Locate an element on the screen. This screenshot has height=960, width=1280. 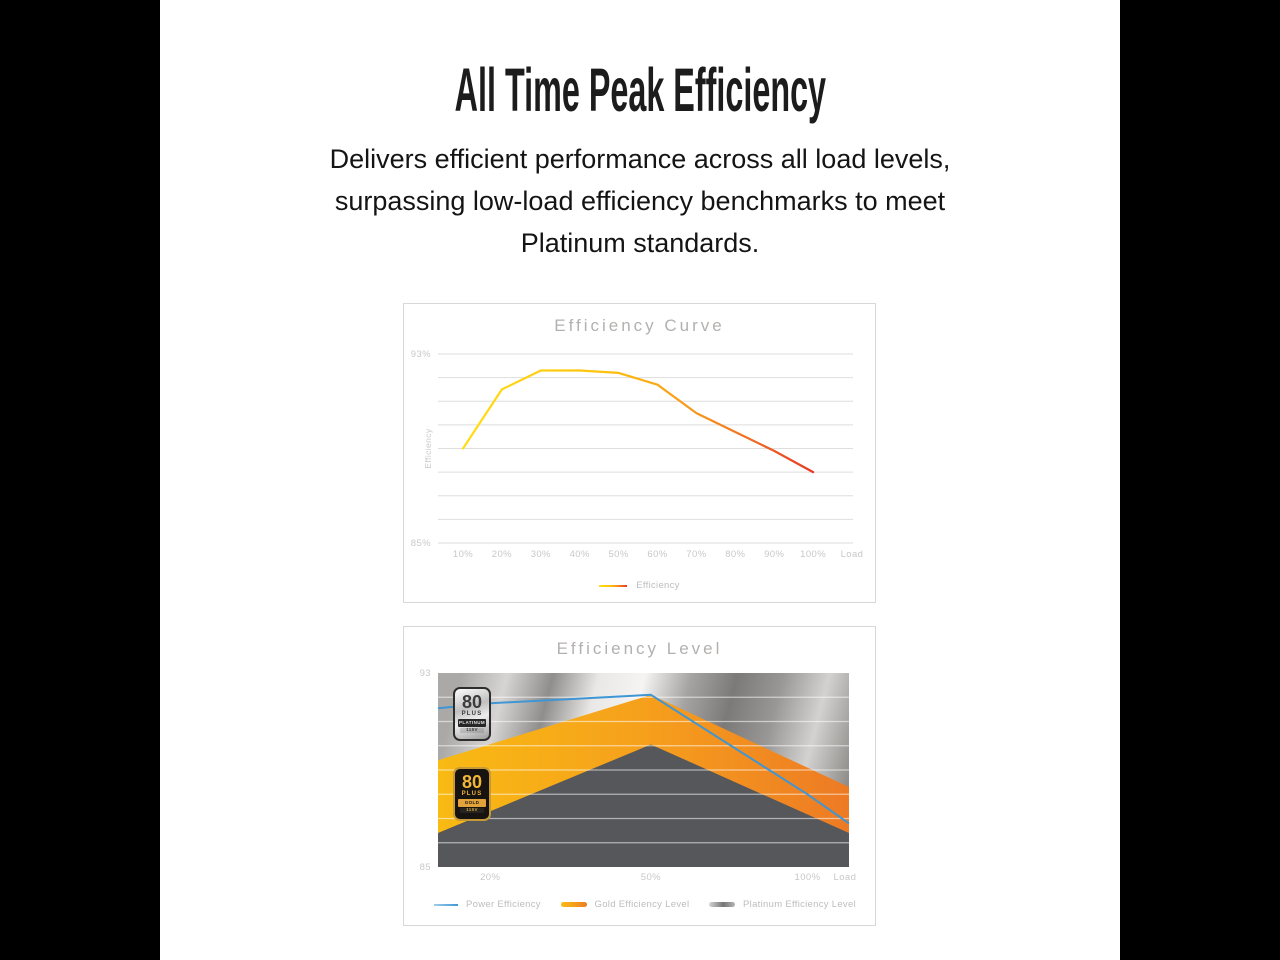
efficiency-level-plot: 93 85 20% 50% 100% Load is located at coordinates (638, 775).